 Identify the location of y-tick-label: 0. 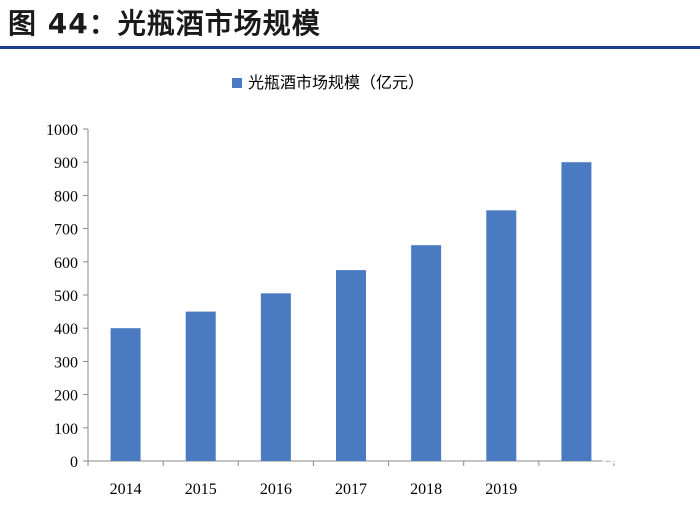
(74, 462).